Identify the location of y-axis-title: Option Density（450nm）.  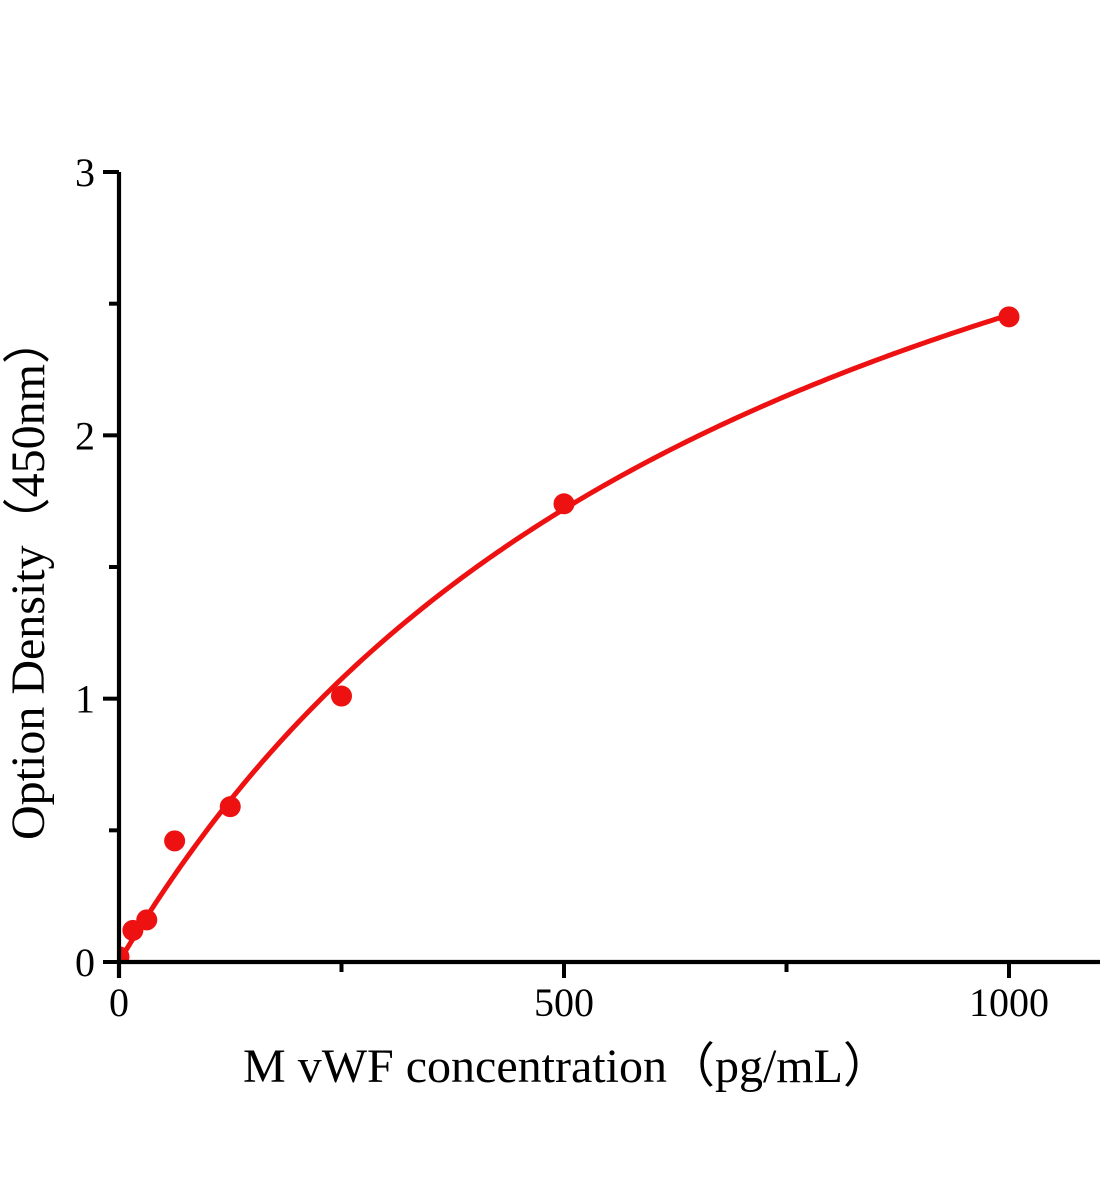
(28, 578).